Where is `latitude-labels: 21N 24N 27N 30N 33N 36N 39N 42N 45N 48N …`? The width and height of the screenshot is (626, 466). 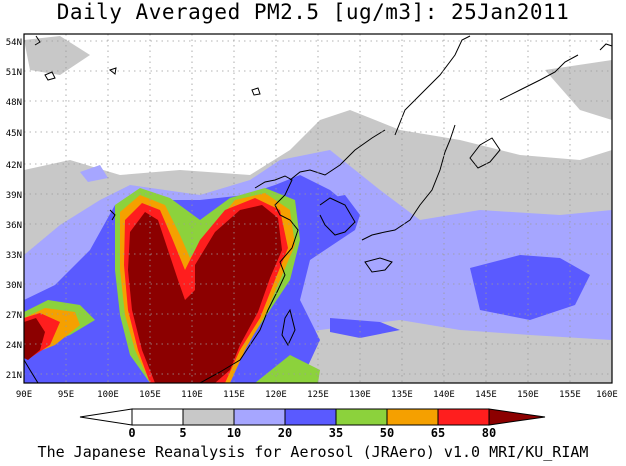 latitude-labels: 21N 24N 27N 30N 33N 36N 39N 42N 45N 48N … is located at coordinates (14, 209).